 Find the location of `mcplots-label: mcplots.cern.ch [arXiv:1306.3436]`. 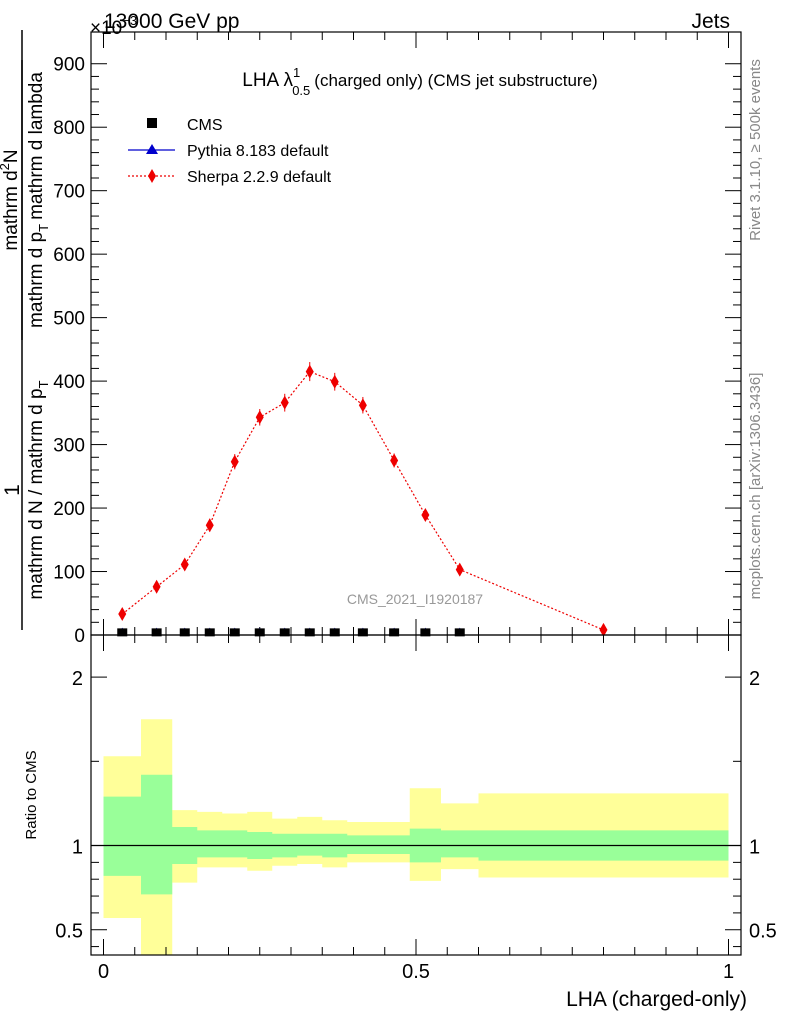

mcplots-label: mcplots.cern.ch [arXiv:1306.3436] is located at coordinates (755, 486).